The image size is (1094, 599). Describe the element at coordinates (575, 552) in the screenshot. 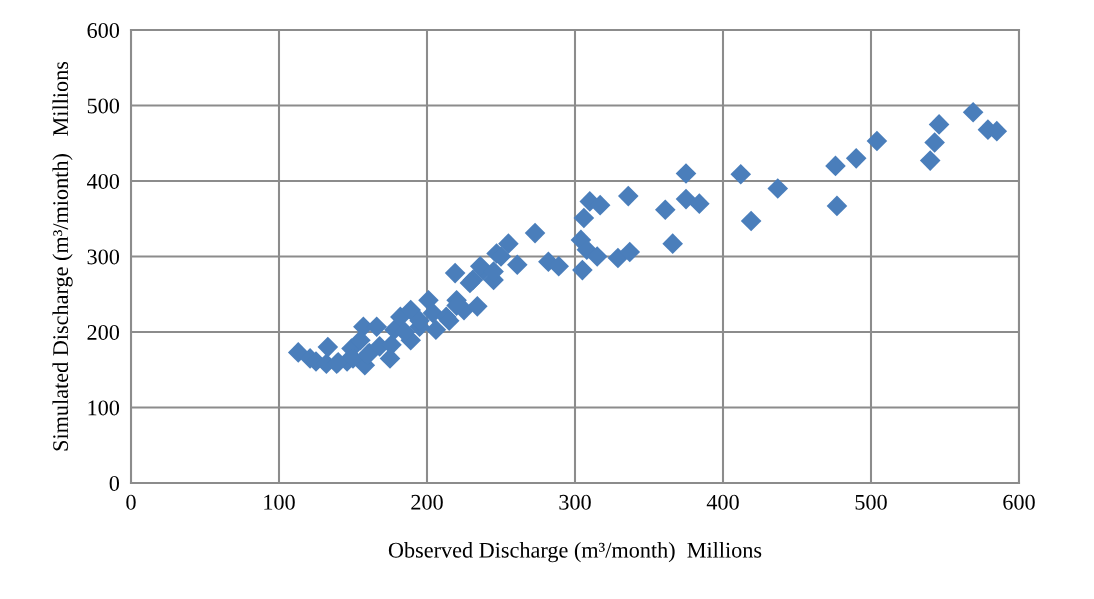

I see `x-axis-title: Observed Discharge (m³/month) Millions` at that location.